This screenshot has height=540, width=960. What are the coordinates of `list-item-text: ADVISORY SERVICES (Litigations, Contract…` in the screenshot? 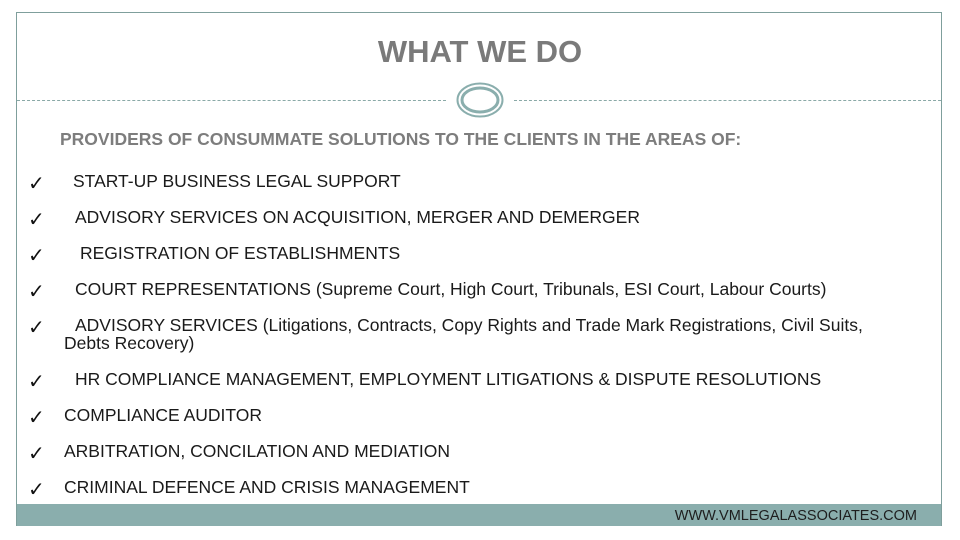 It's located at (469, 325).